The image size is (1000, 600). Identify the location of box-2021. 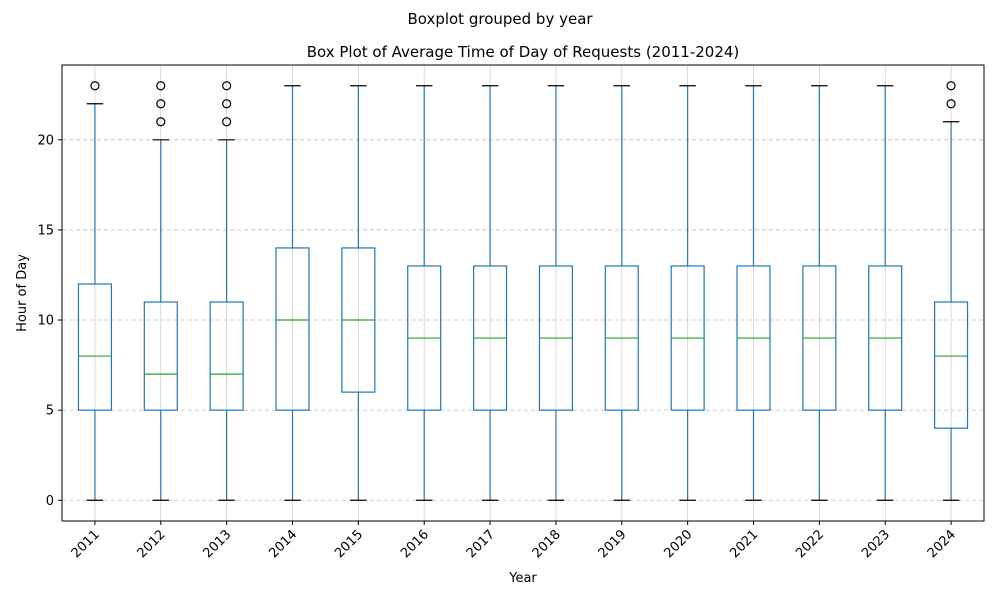
(753, 293).